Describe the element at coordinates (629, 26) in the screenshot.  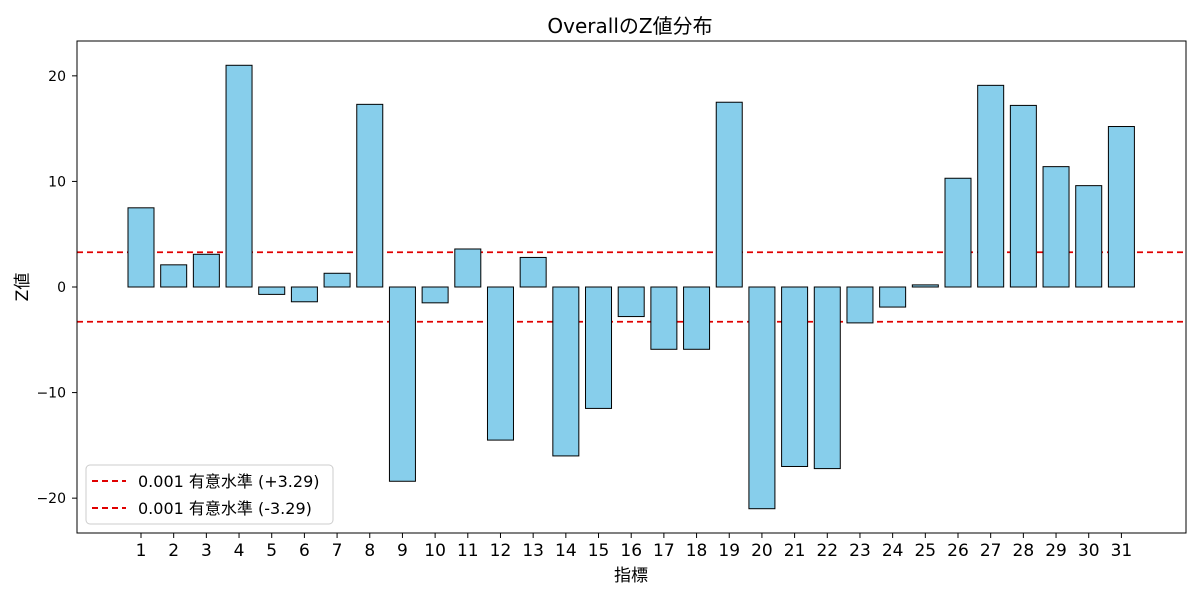
I see `chart-title: OverallのZ値分布` at that location.